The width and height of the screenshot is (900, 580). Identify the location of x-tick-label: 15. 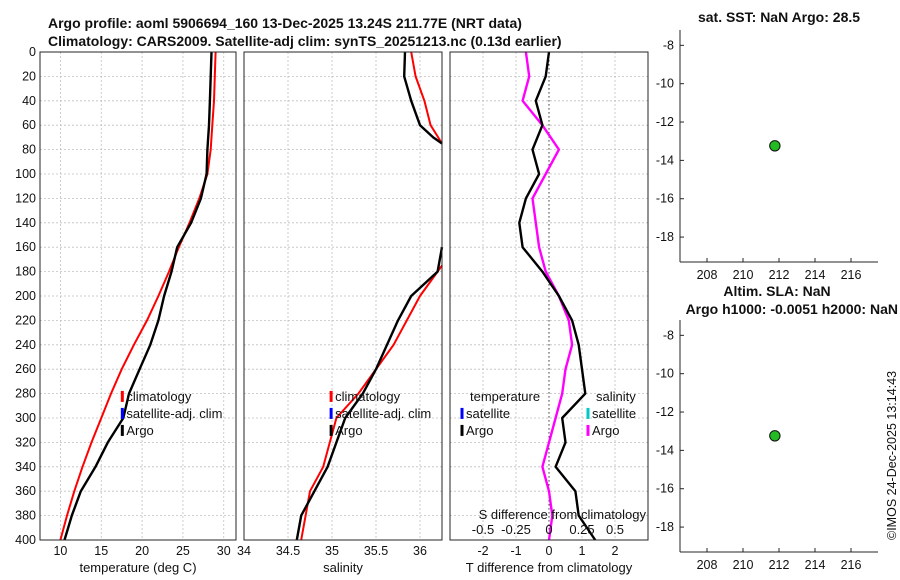
(101, 551).